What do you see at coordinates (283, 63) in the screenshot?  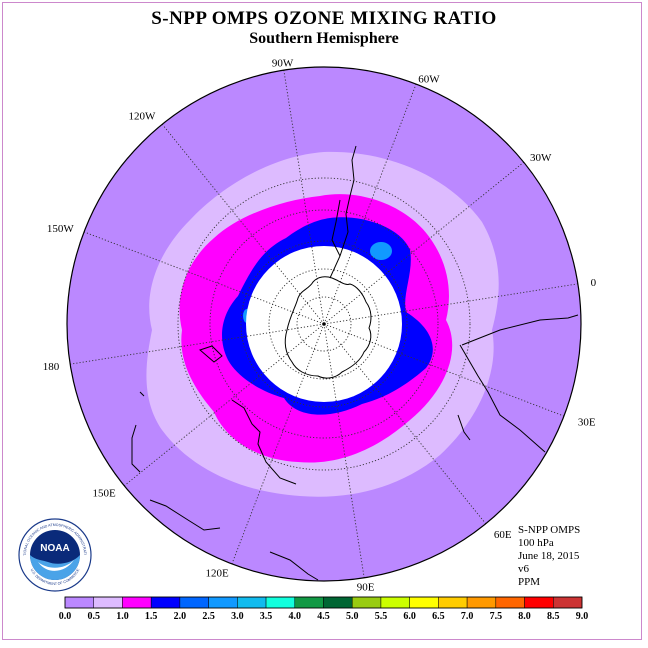 I see `longitude-label: 90W` at bounding box center [283, 63].